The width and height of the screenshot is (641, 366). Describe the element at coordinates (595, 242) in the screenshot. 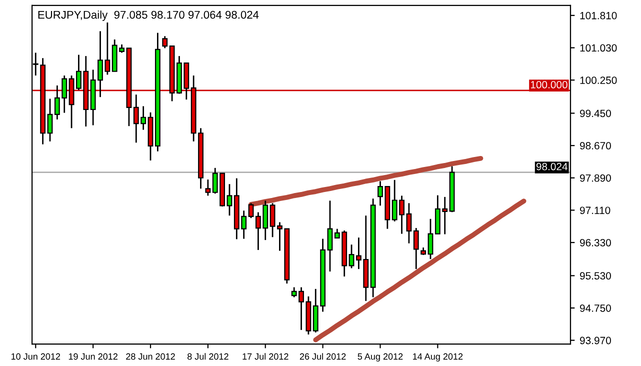

I see `y-tick-label: 96.330` at that location.